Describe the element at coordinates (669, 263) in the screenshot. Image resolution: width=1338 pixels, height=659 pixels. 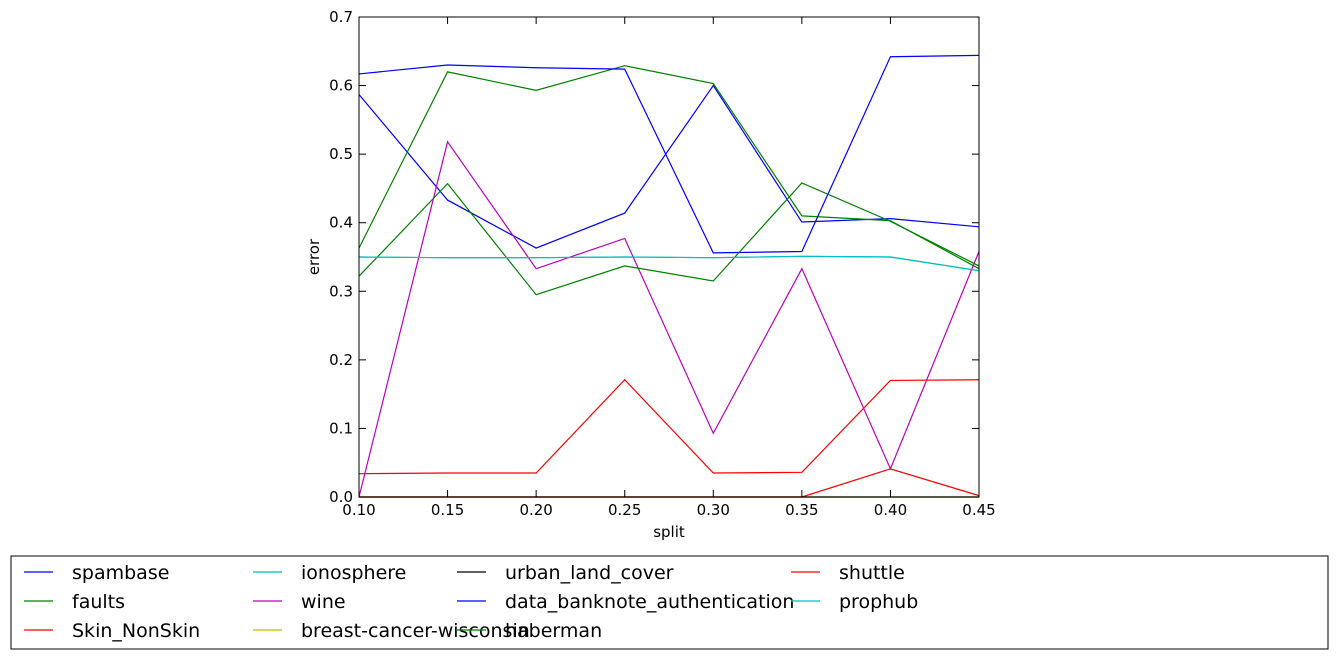
I see `series-line-prophub` at that location.